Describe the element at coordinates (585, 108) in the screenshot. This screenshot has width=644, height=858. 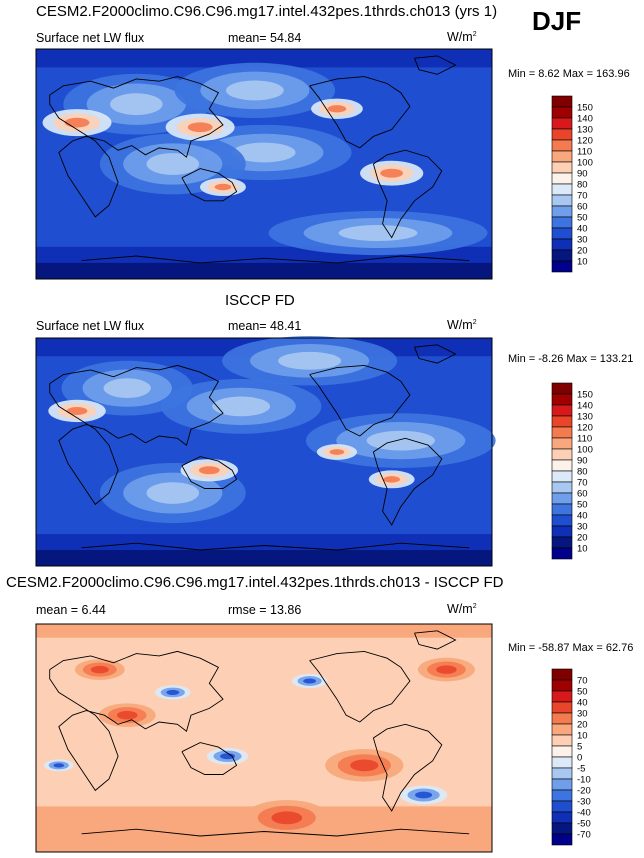
I see `colorbar-level-label: 150` at that location.